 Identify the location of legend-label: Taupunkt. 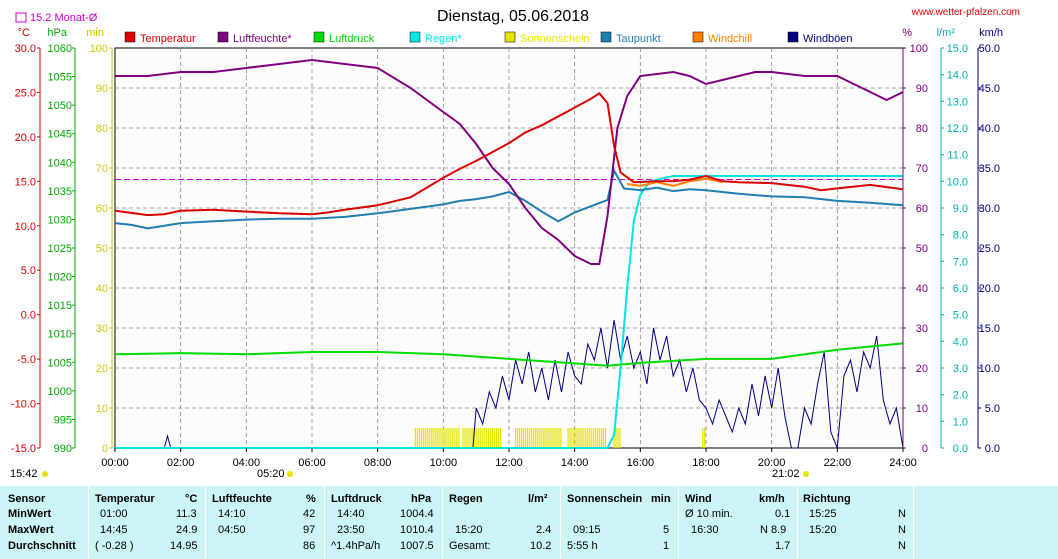
(638, 39).